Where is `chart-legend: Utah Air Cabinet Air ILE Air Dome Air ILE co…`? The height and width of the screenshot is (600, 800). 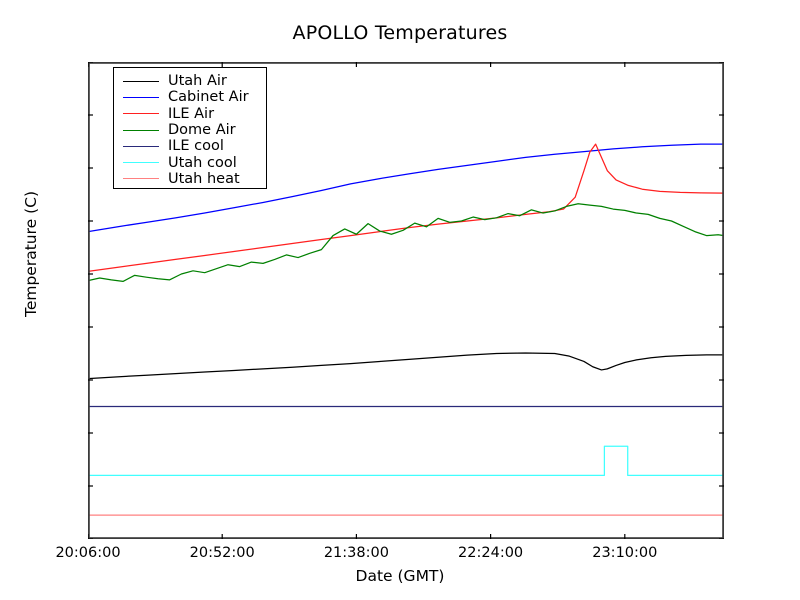 chart-legend: Utah Air Cabinet Air ILE Air Dome Air ILE co… is located at coordinates (190, 128).